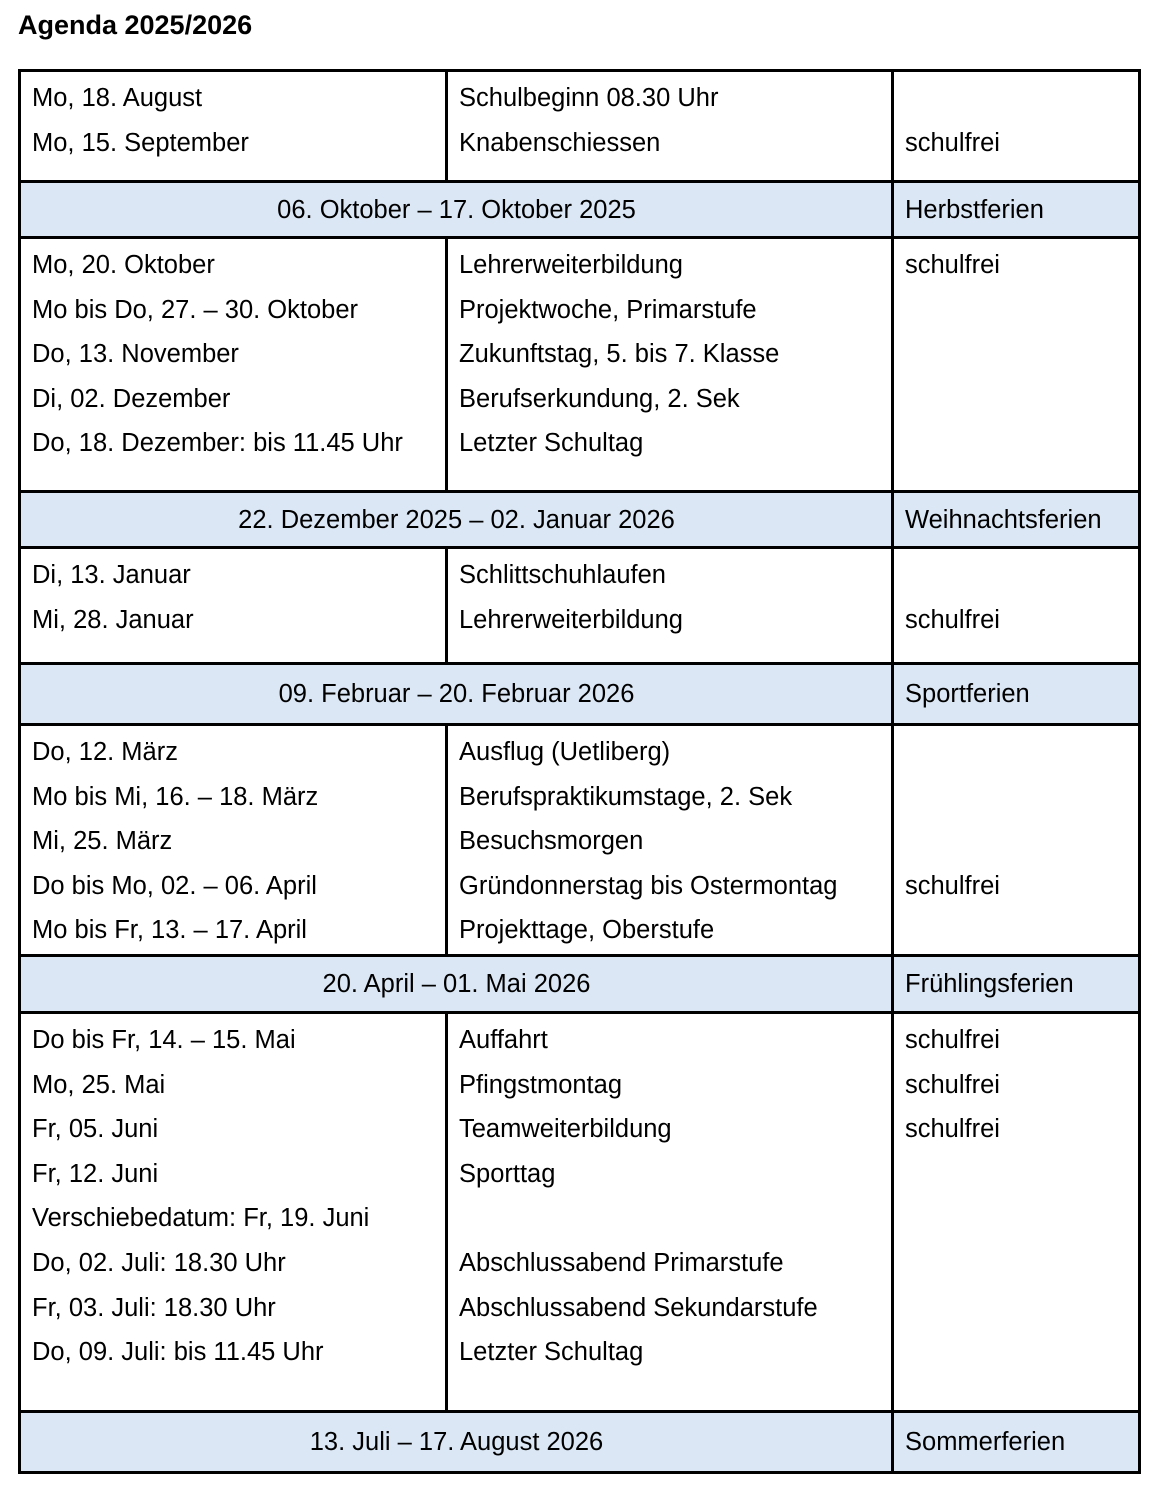 The width and height of the screenshot is (1154, 1486). I want to click on holiday-band: 20. April – 01. Mai 2026 Frühlingsferien, so click(579, 984).